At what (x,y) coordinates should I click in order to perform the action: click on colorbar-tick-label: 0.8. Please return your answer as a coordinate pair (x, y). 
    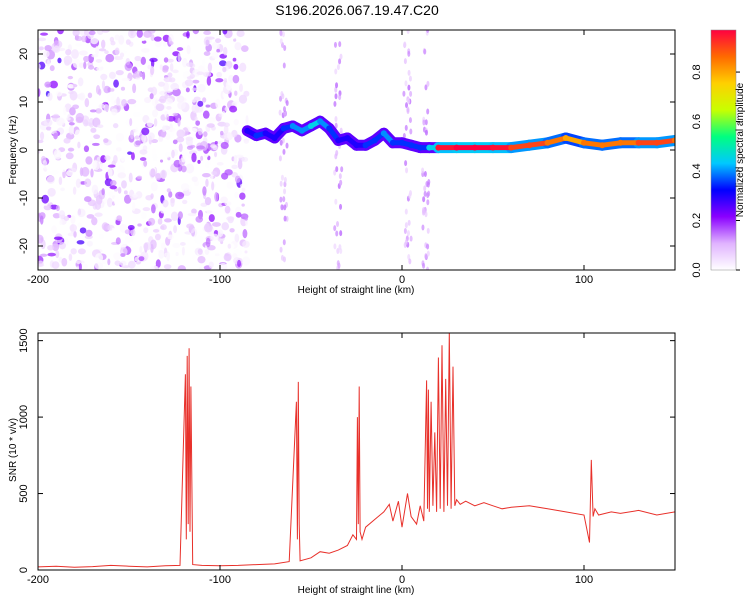
    Looking at the image, I should click on (697, 71).